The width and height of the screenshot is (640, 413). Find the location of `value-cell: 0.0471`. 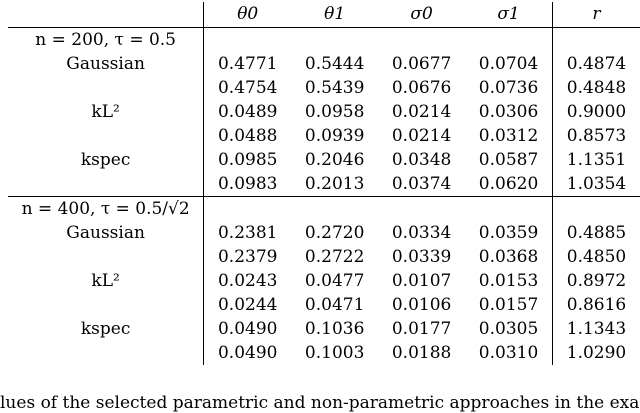

value-cell: 0.0471 is located at coordinates (334, 305).